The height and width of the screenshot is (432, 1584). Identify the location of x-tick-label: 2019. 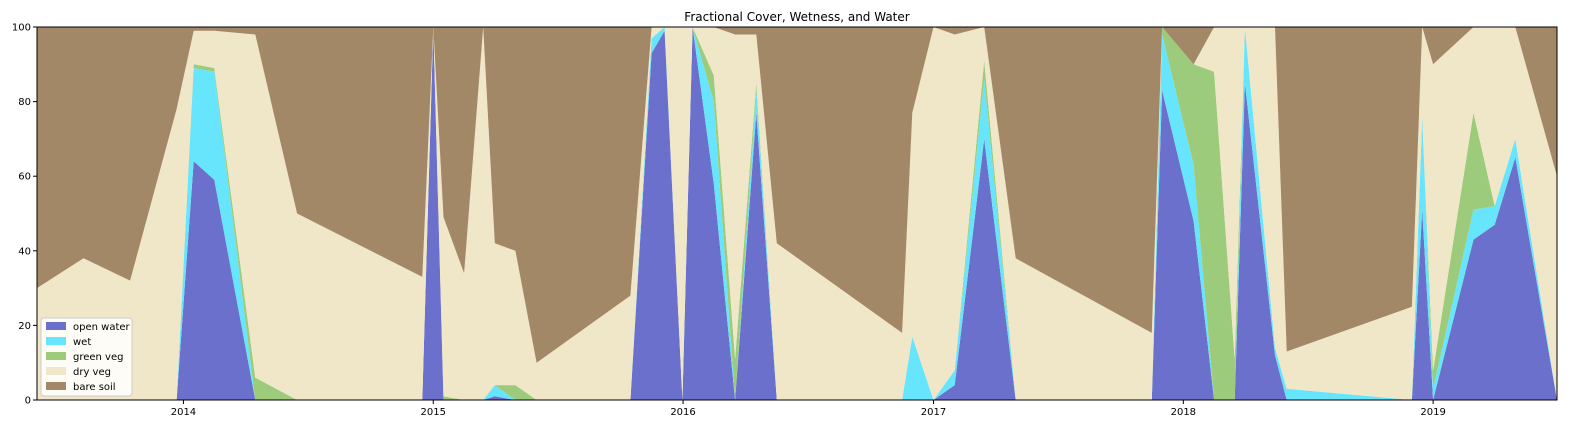
(1432, 412).